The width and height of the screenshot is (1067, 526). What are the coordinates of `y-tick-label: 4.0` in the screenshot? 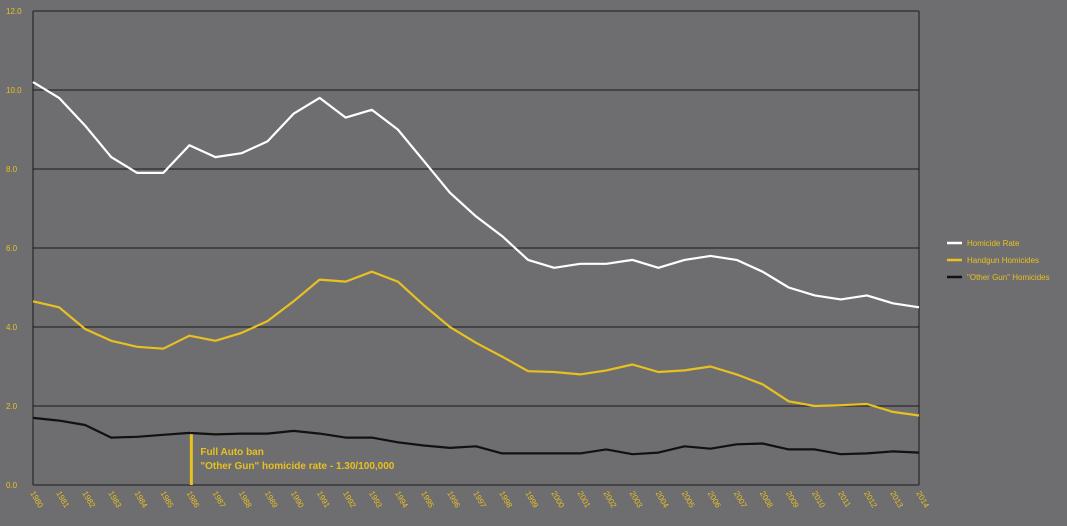 It's located at (12, 327).